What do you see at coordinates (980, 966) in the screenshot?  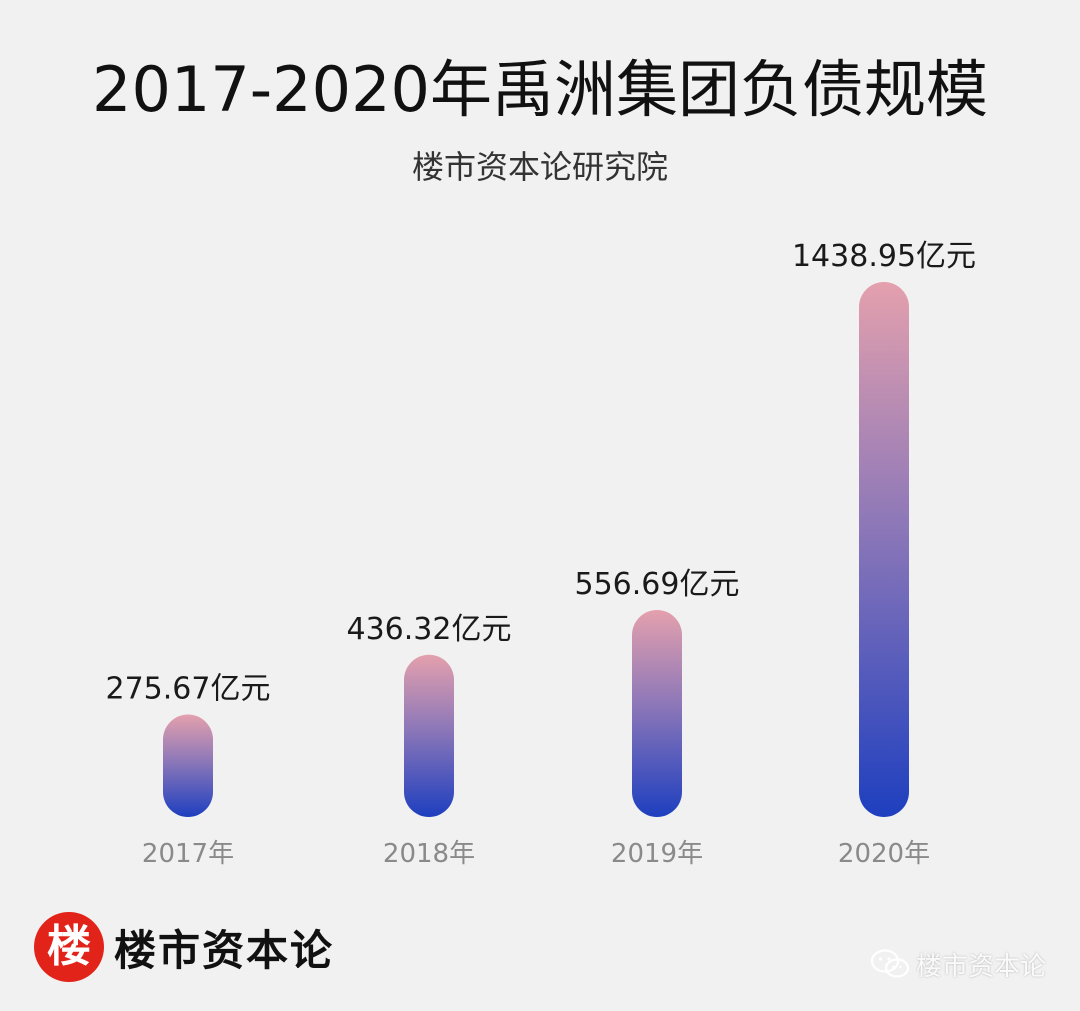 I see `watermark-text: 楼市资本论` at bounding box center [980, 966].